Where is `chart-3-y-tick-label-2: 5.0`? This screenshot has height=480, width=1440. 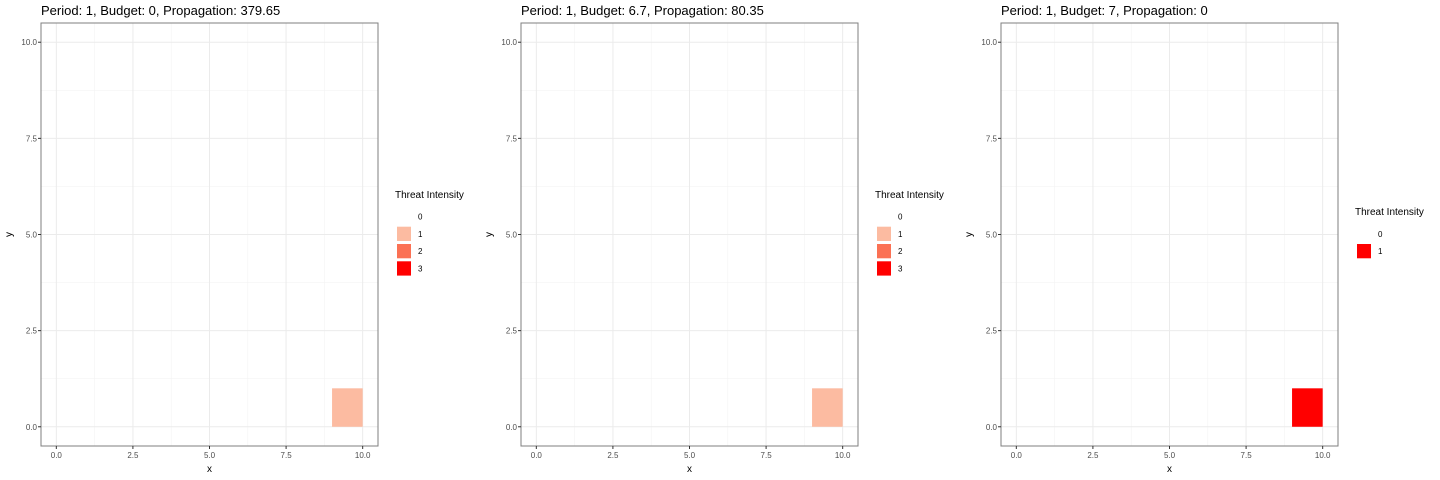
chart-3-y-tick-label-2: 5.0 is located at coordinates (992, 235).